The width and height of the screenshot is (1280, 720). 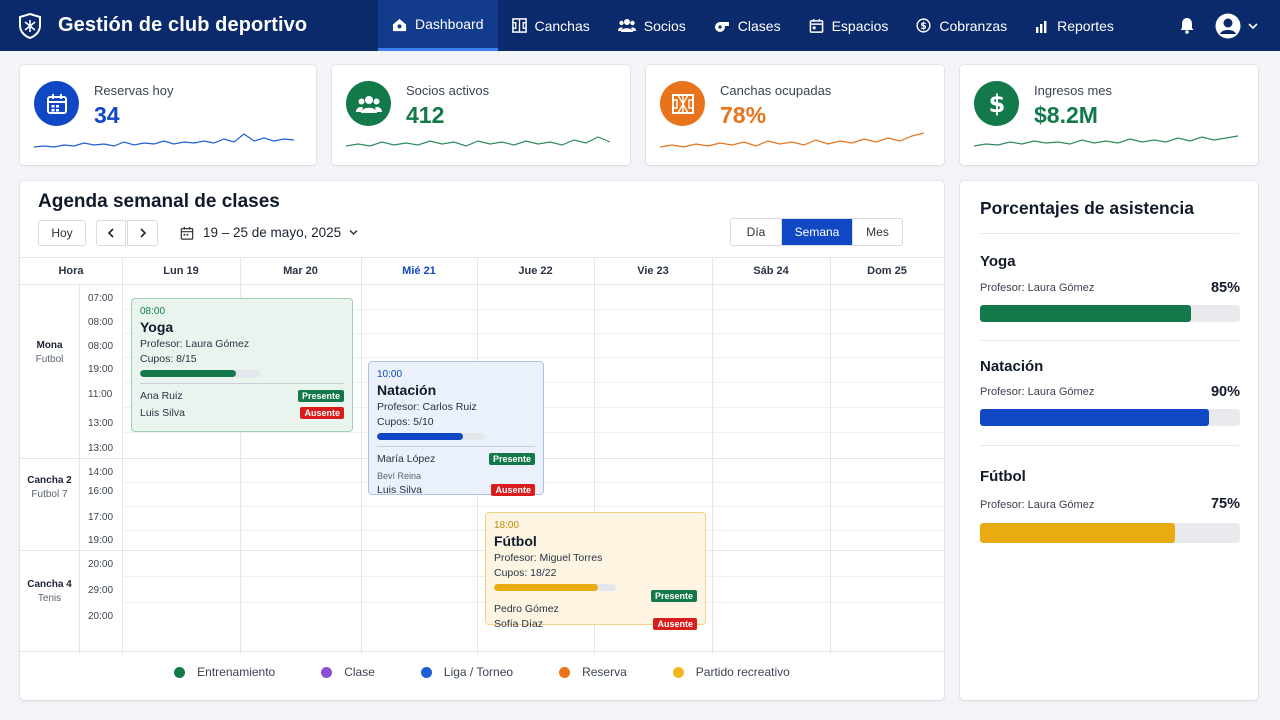 What do you see at coordinates (111, 233) in the screenshot?
I see `prev-week-button` at bounding box center [111, 233].